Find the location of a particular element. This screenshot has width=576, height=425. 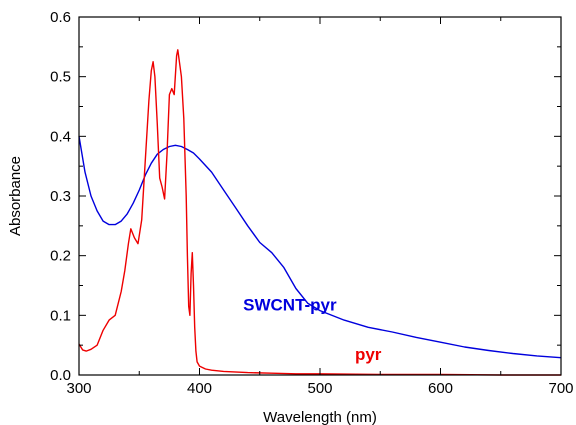

y-axis-title: Absorbance is located at coordinates (15, 196).